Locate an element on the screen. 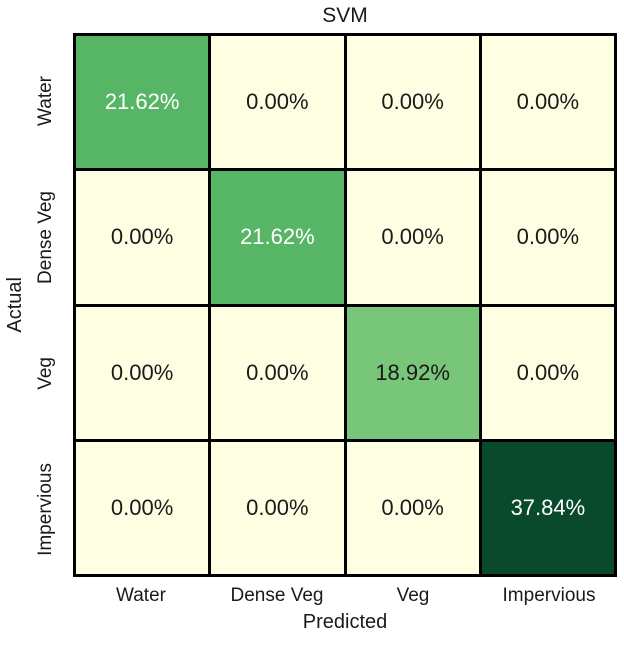  y-tick-slot: Dense Veg is located at coordinates (46, 237).